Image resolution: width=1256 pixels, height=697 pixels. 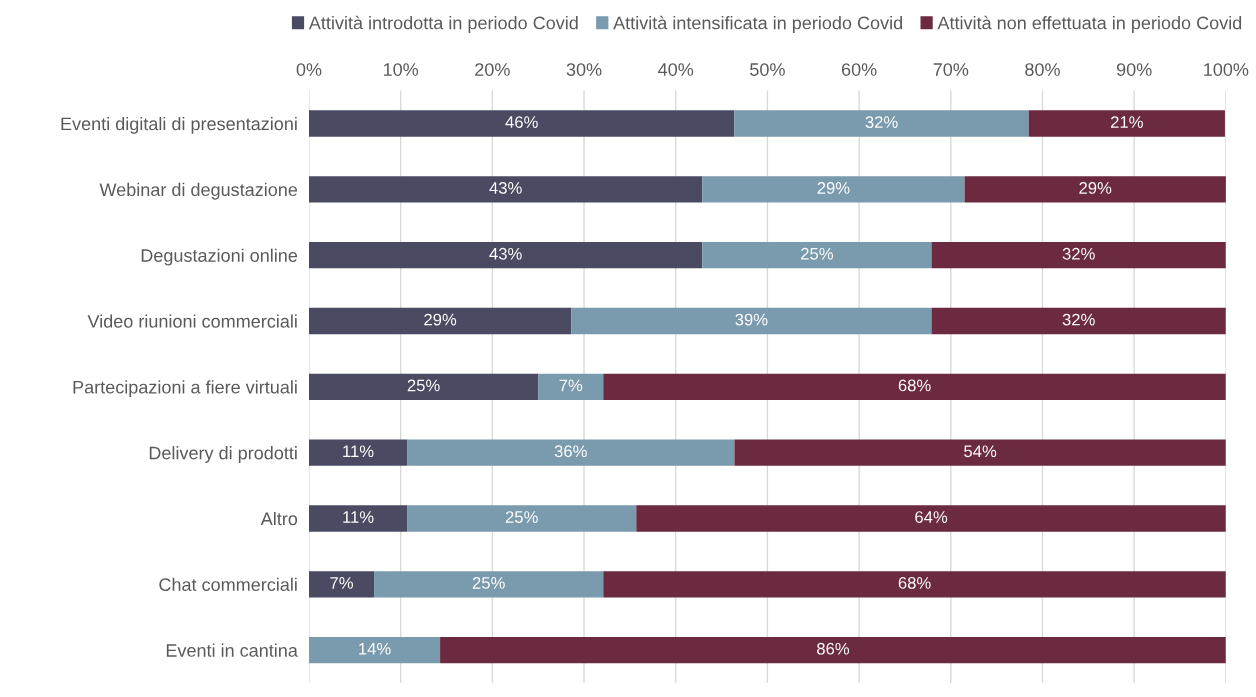 What do you see at coordinates (232, 650) in the screenshot?
I see `y-tick-label: Eventi in cantina` at bounding box center [232, 650].